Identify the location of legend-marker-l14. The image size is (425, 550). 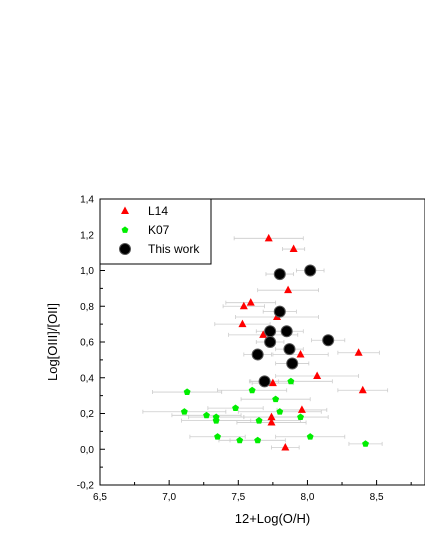
(125, 210).